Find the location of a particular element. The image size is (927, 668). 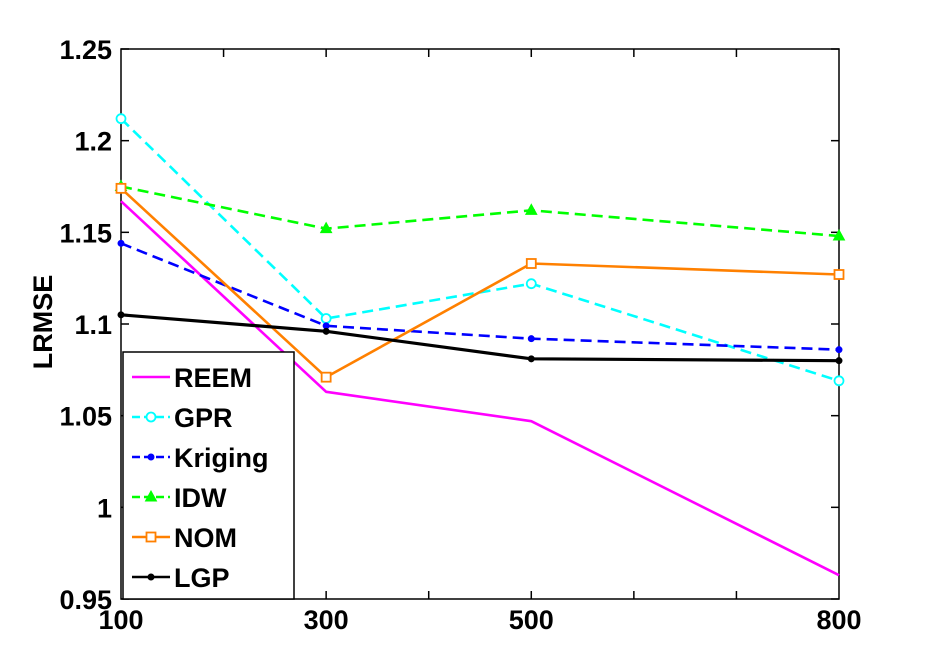

legend-label: NOM is located at coordinates (205, 538).